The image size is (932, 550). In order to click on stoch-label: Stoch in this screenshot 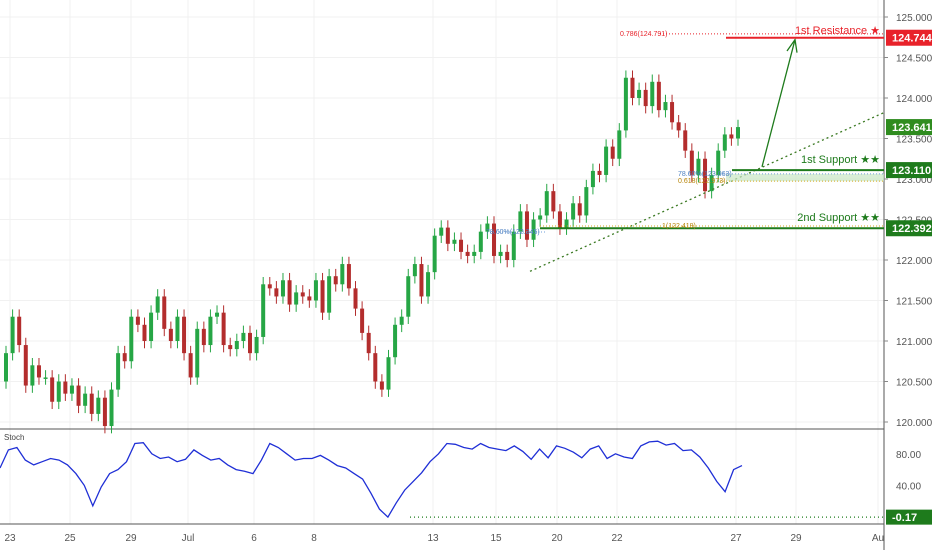, I will do `click(14, 437)`.